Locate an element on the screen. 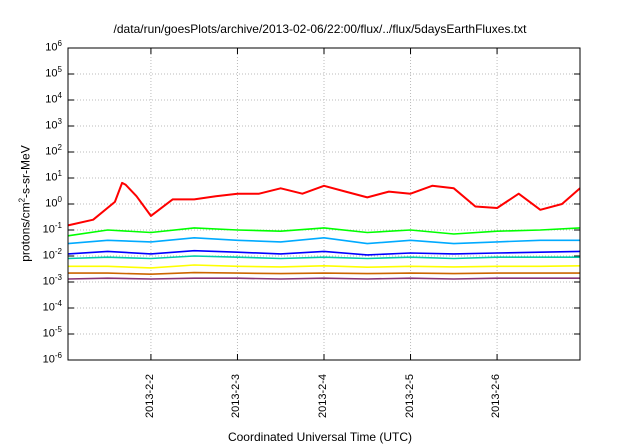 The image size is (640, 448). y-tick-label: 10⁵ is located at coordinates (53, 72).